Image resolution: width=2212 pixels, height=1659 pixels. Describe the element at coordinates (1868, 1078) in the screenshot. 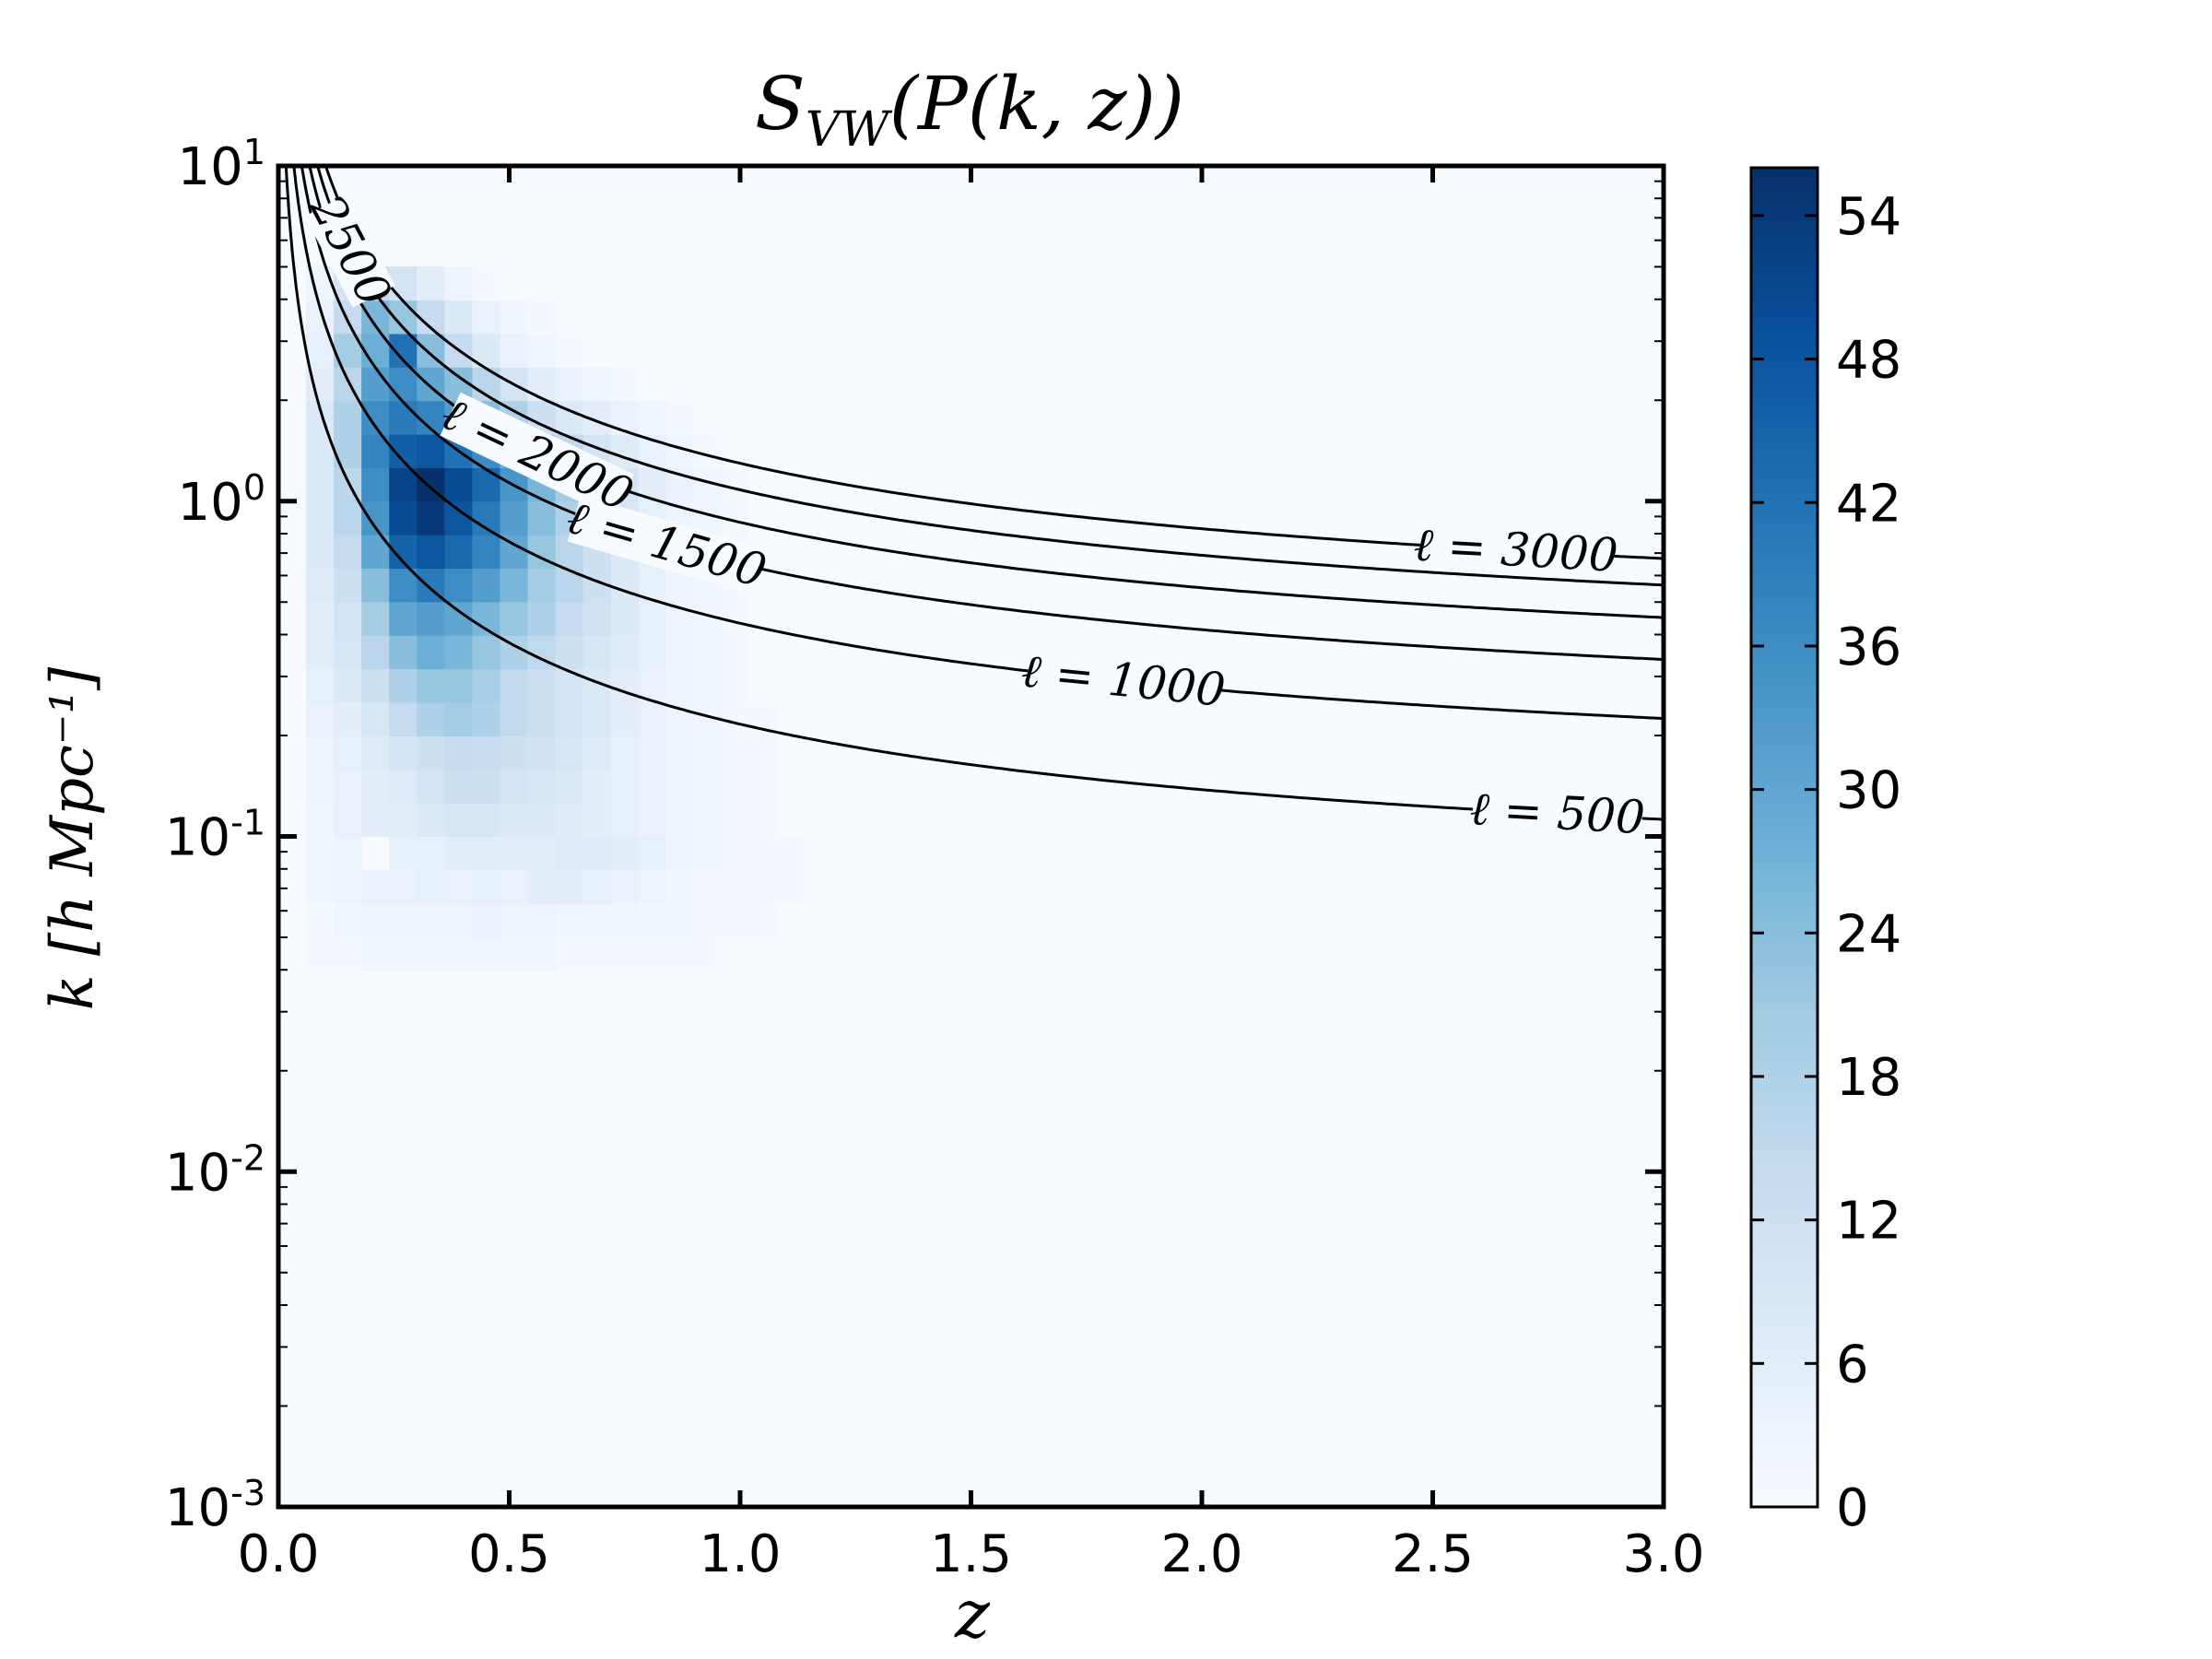

I see `colorbar-tick-label: 18` at that location.